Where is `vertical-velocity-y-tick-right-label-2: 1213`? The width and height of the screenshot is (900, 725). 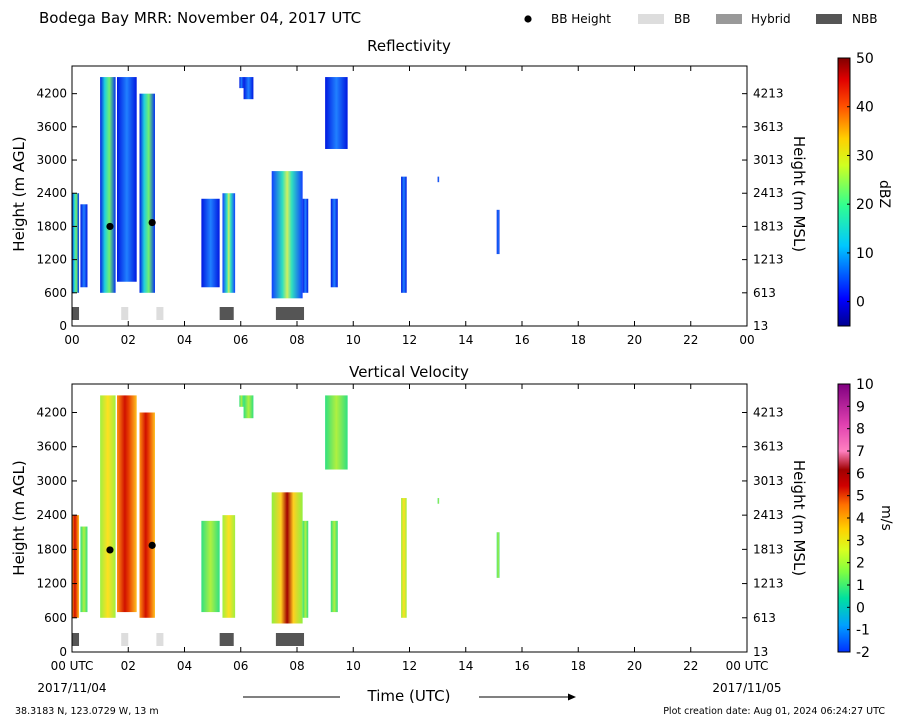 vertical-velocity-y-tick-right-label-2: 1213 is located at coordinates (768, 584).